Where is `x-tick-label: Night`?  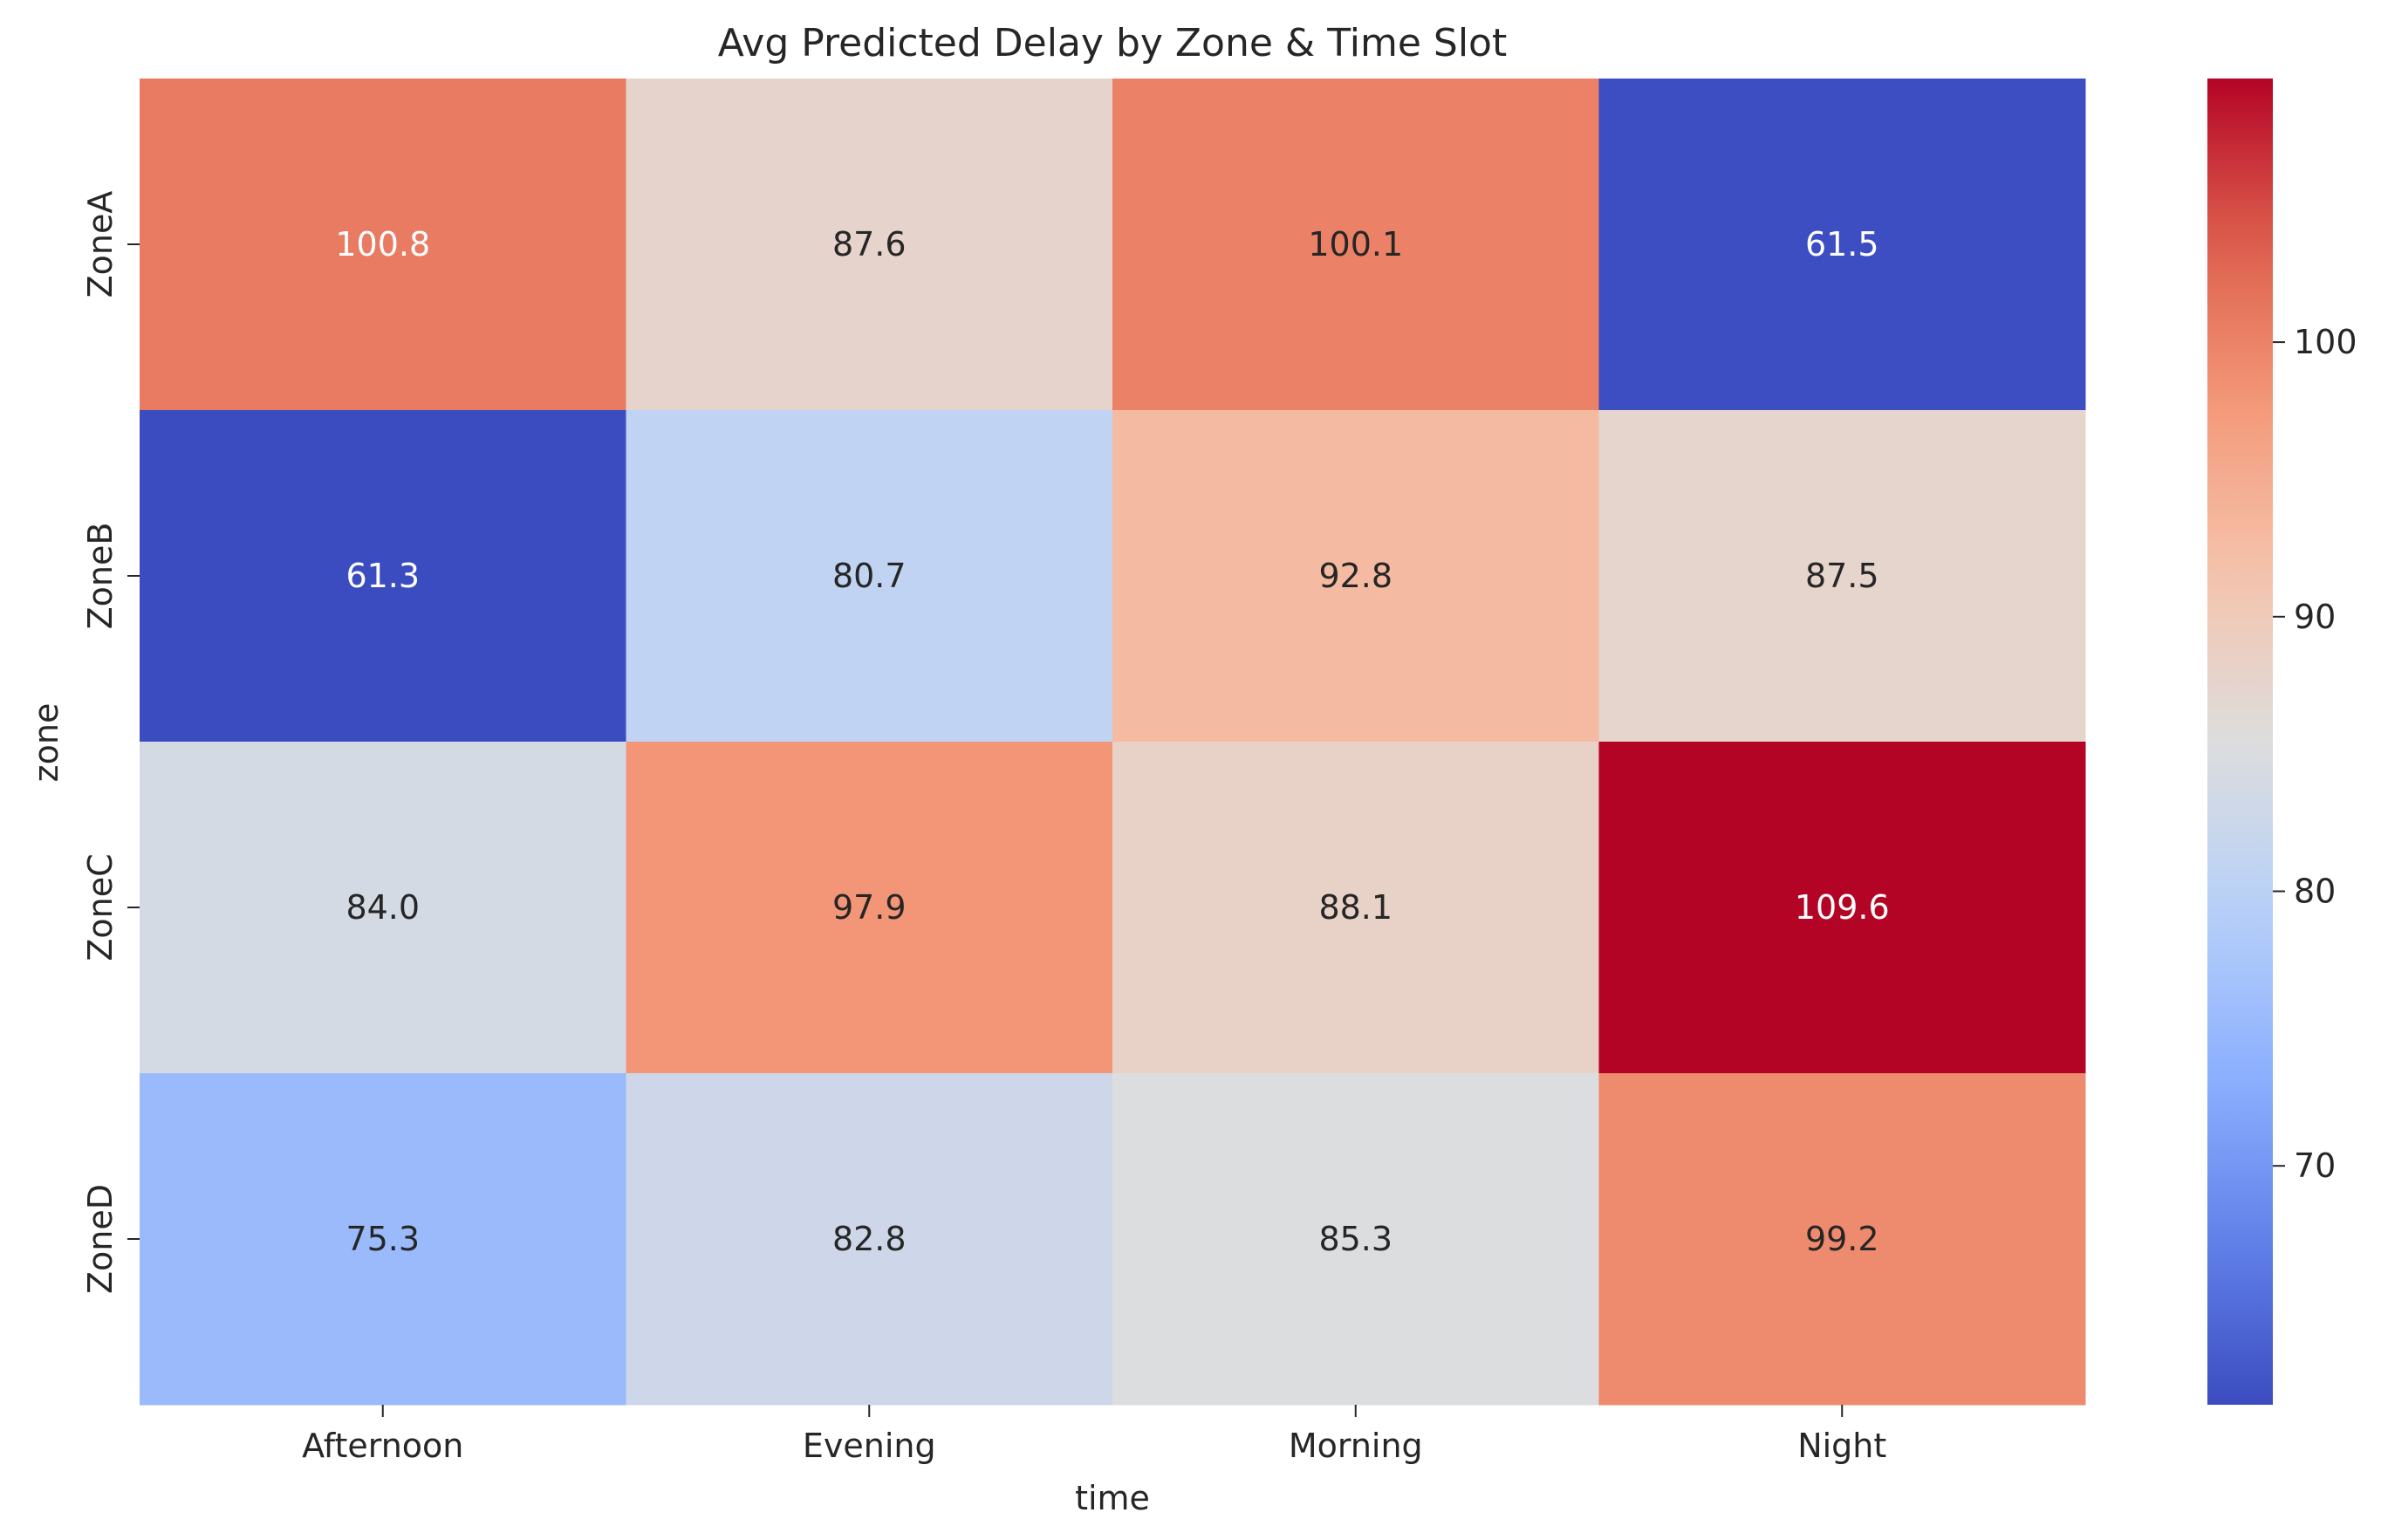
x-tick-label: Night is located at coordinates (1841, 1446).